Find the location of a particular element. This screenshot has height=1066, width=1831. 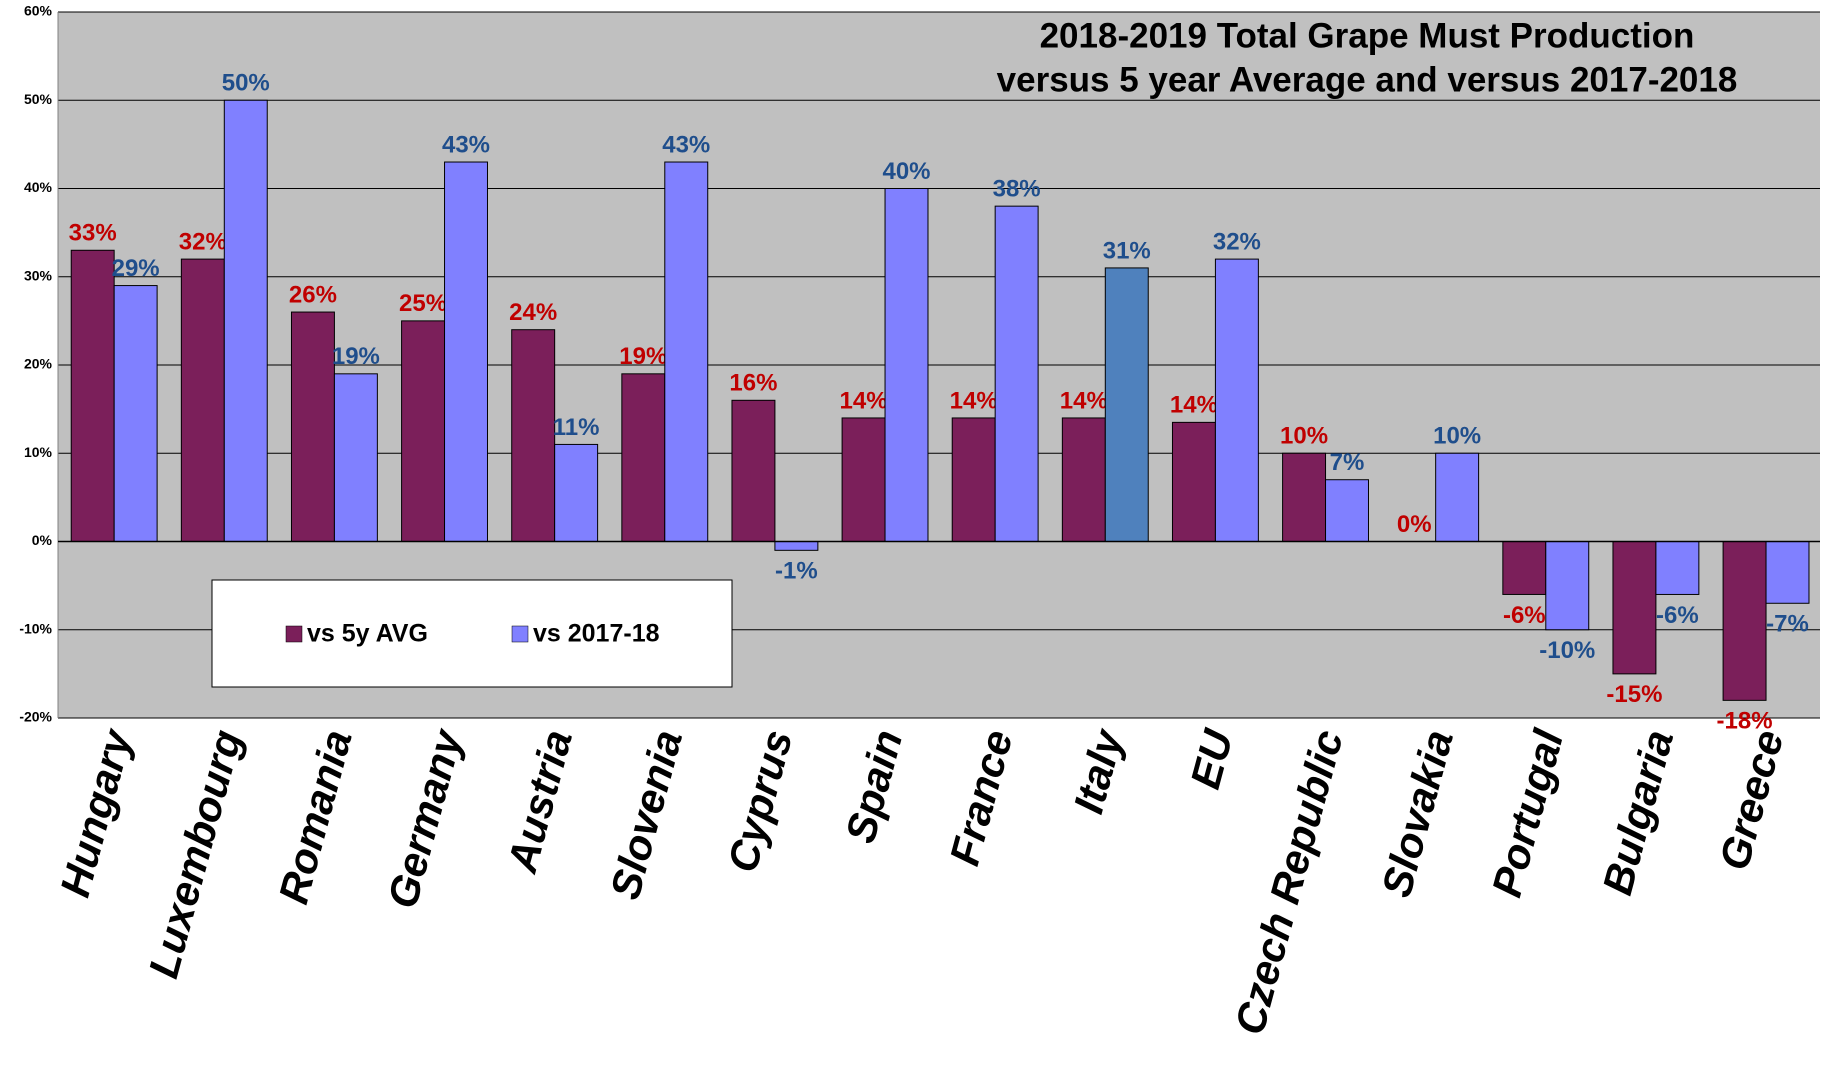

y-tick-label: 0% is located at coordinates (42, 540).